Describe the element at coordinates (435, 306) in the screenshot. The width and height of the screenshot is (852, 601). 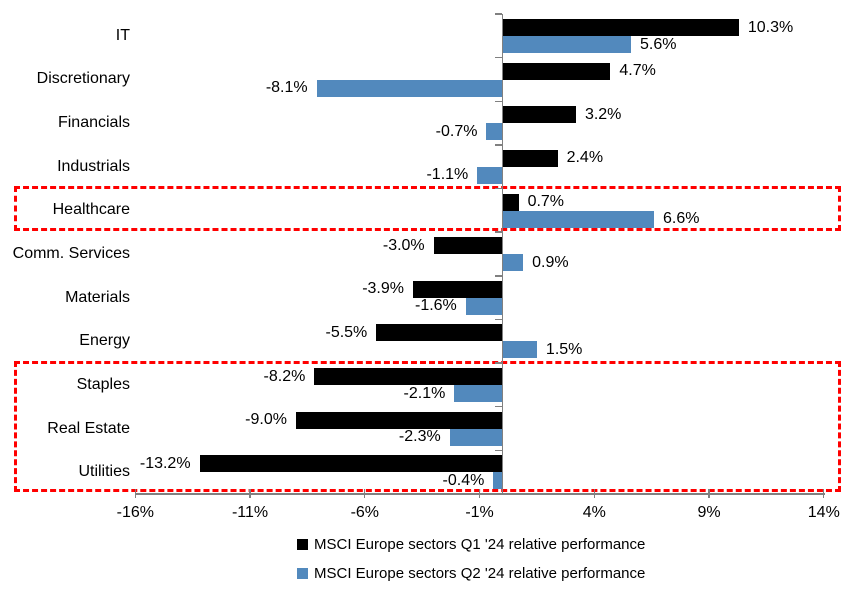
I see `value-label: -1.6%` at that location.